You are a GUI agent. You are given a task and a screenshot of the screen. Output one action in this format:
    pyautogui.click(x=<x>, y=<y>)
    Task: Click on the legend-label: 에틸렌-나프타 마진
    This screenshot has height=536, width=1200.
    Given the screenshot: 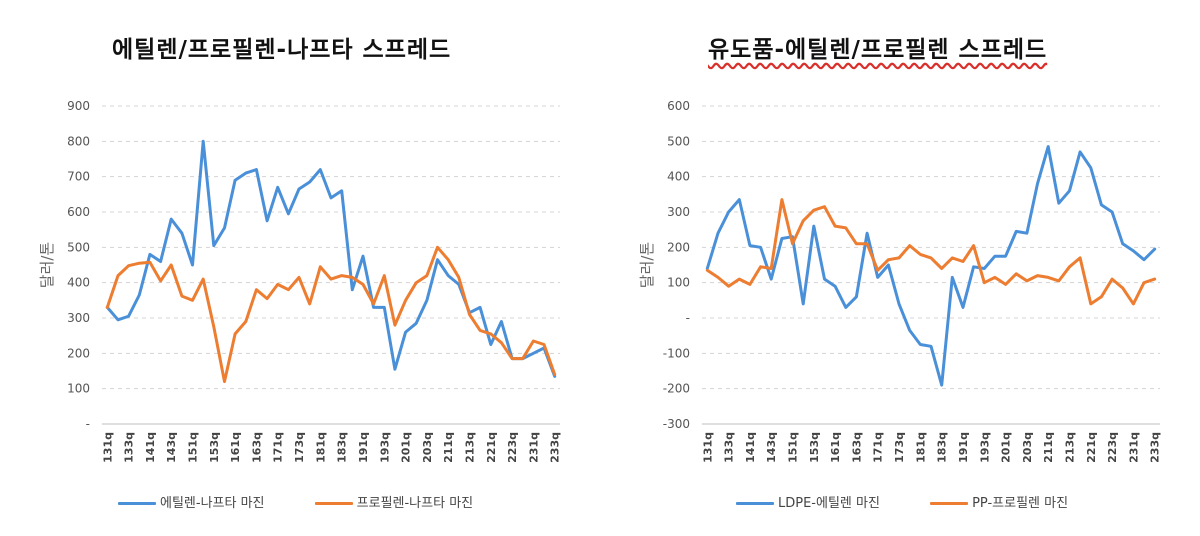 What is the action you would take?
    pyautogui.click(x=212, y=503)
    